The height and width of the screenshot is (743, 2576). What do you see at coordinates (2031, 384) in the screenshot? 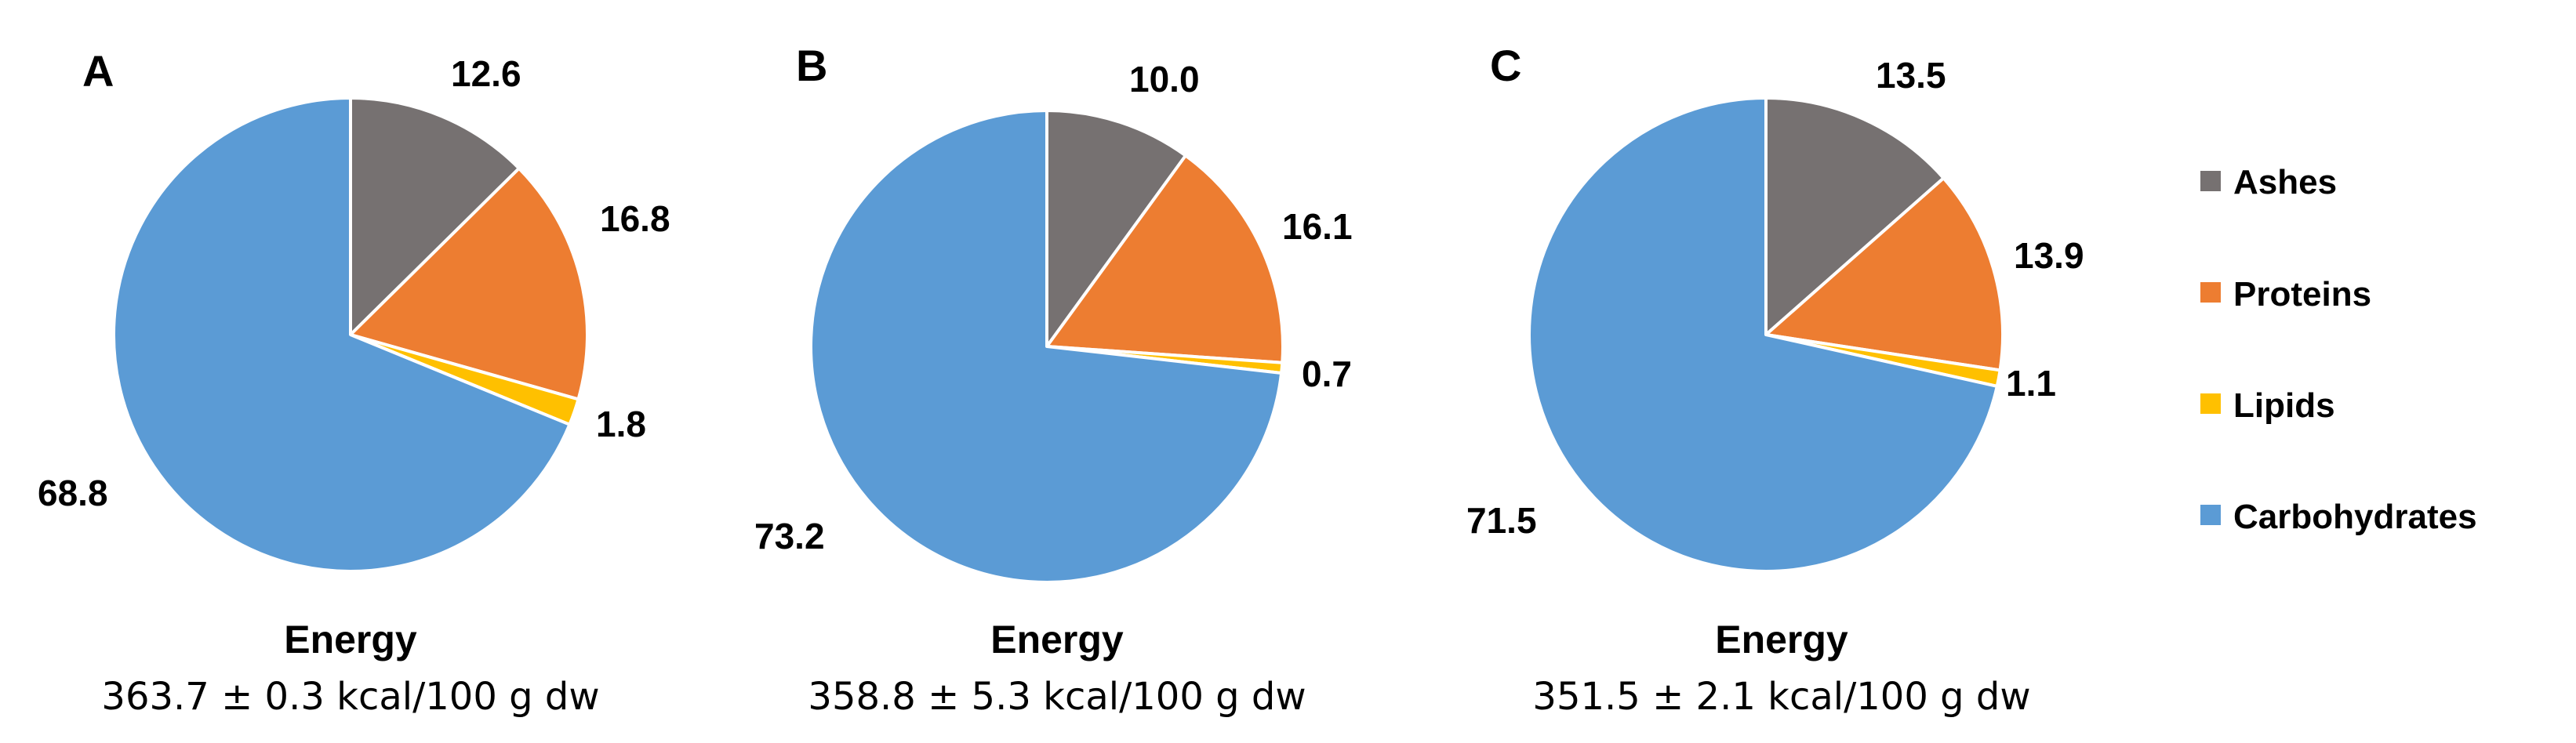
I see `slice-label-c-lipids: 1.1` at bounding box center [2031, 384].